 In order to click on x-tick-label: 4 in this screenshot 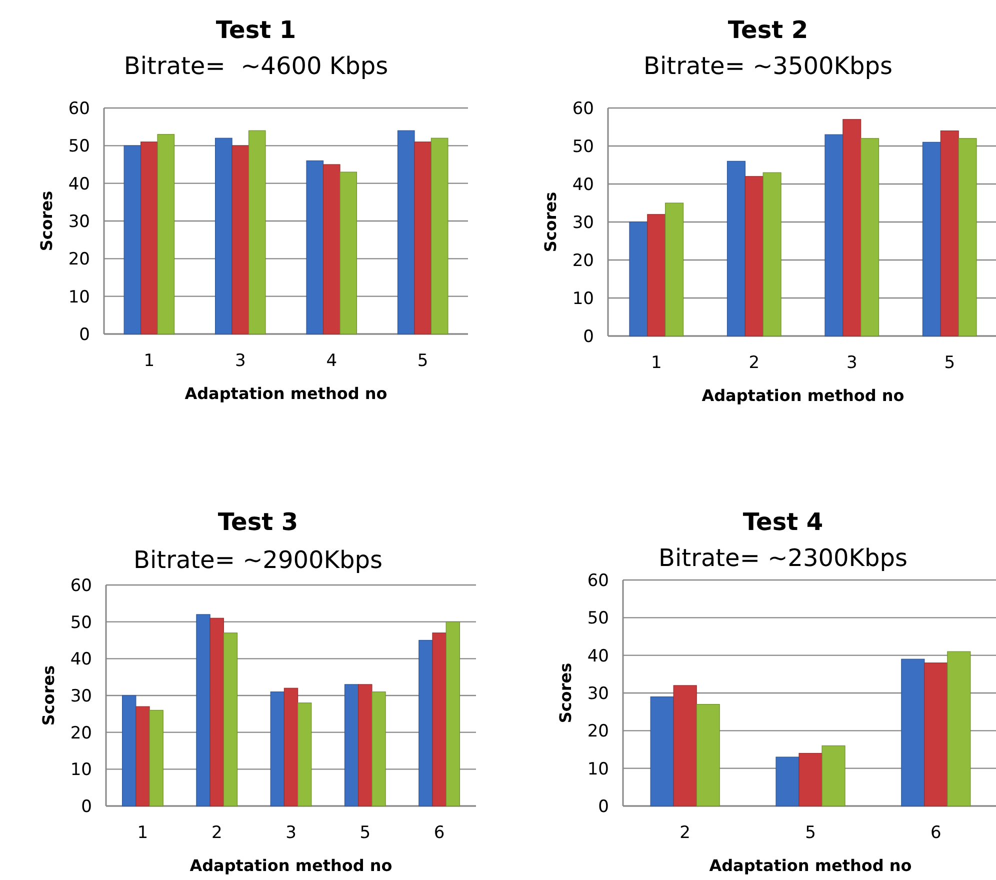, I will do `click(332, 361)`.